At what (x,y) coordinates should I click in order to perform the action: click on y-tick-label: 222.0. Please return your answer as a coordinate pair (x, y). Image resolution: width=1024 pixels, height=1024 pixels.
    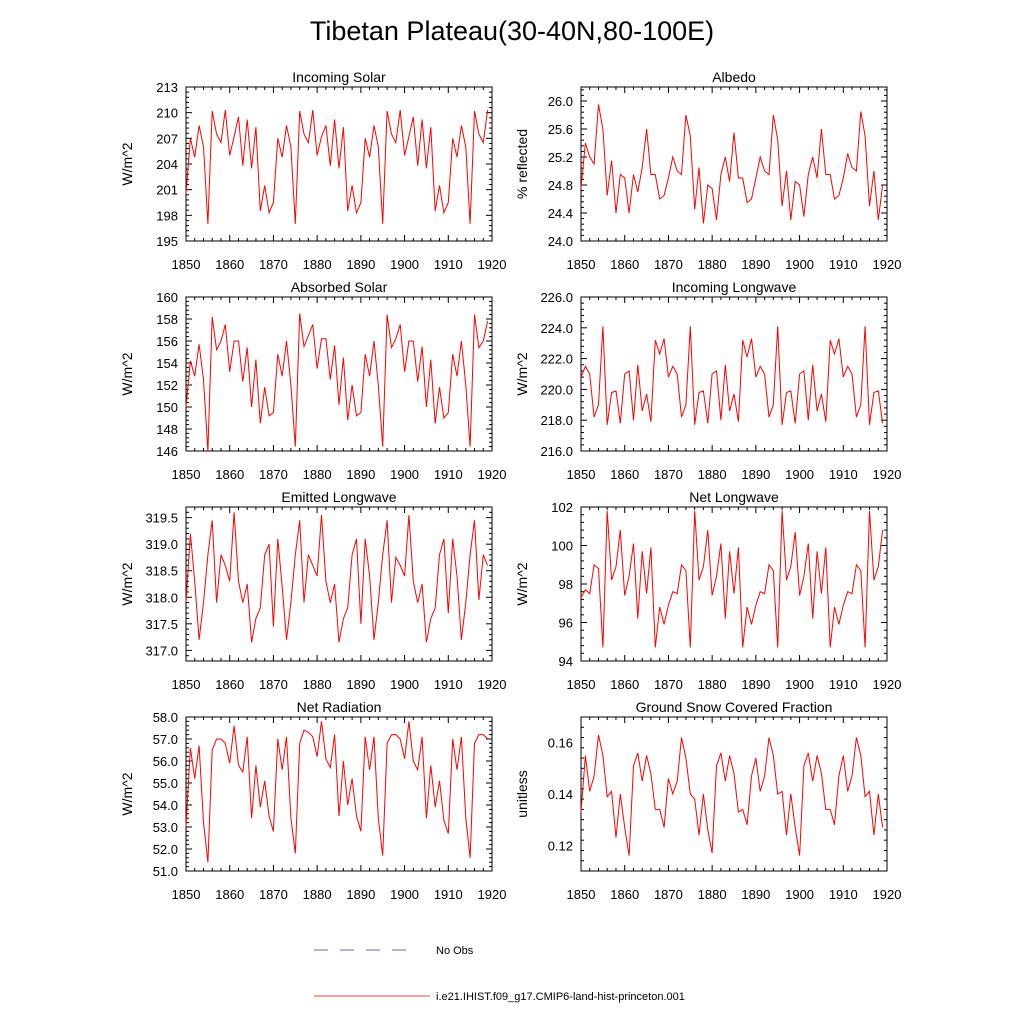
    Looking at the image, I should click on (556, 359).